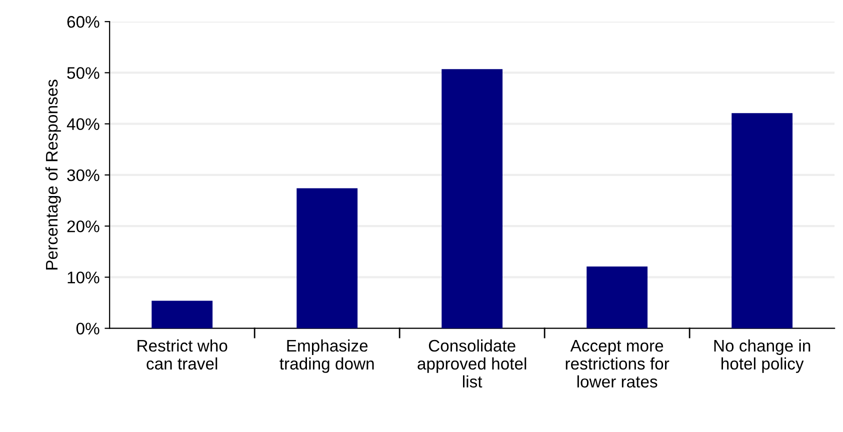 The width and height of the screenshot is (843, 432). I want to click on y-tick-label: 60%, so click(83, 22).